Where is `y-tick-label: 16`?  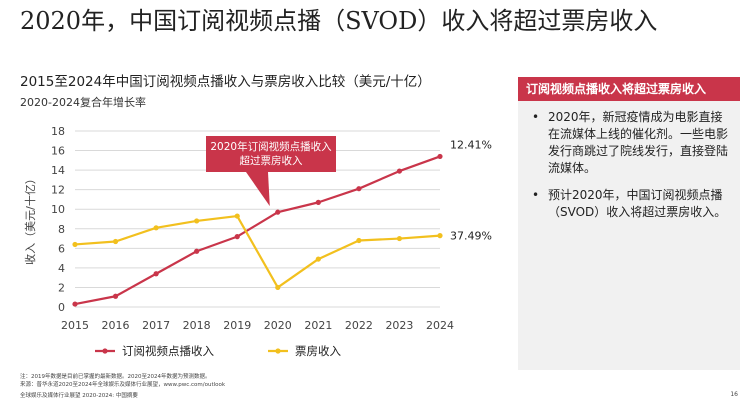
y-tick-label: 16 is located at coordinates (58, 151).